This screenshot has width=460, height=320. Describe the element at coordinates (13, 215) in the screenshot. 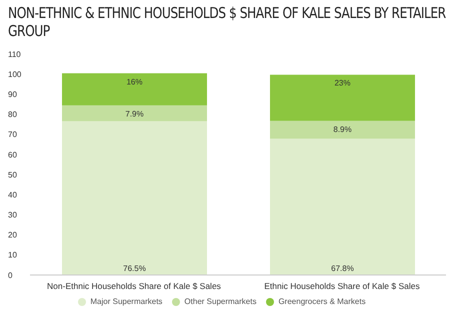

I see `y-tick-label: 30` at that location.